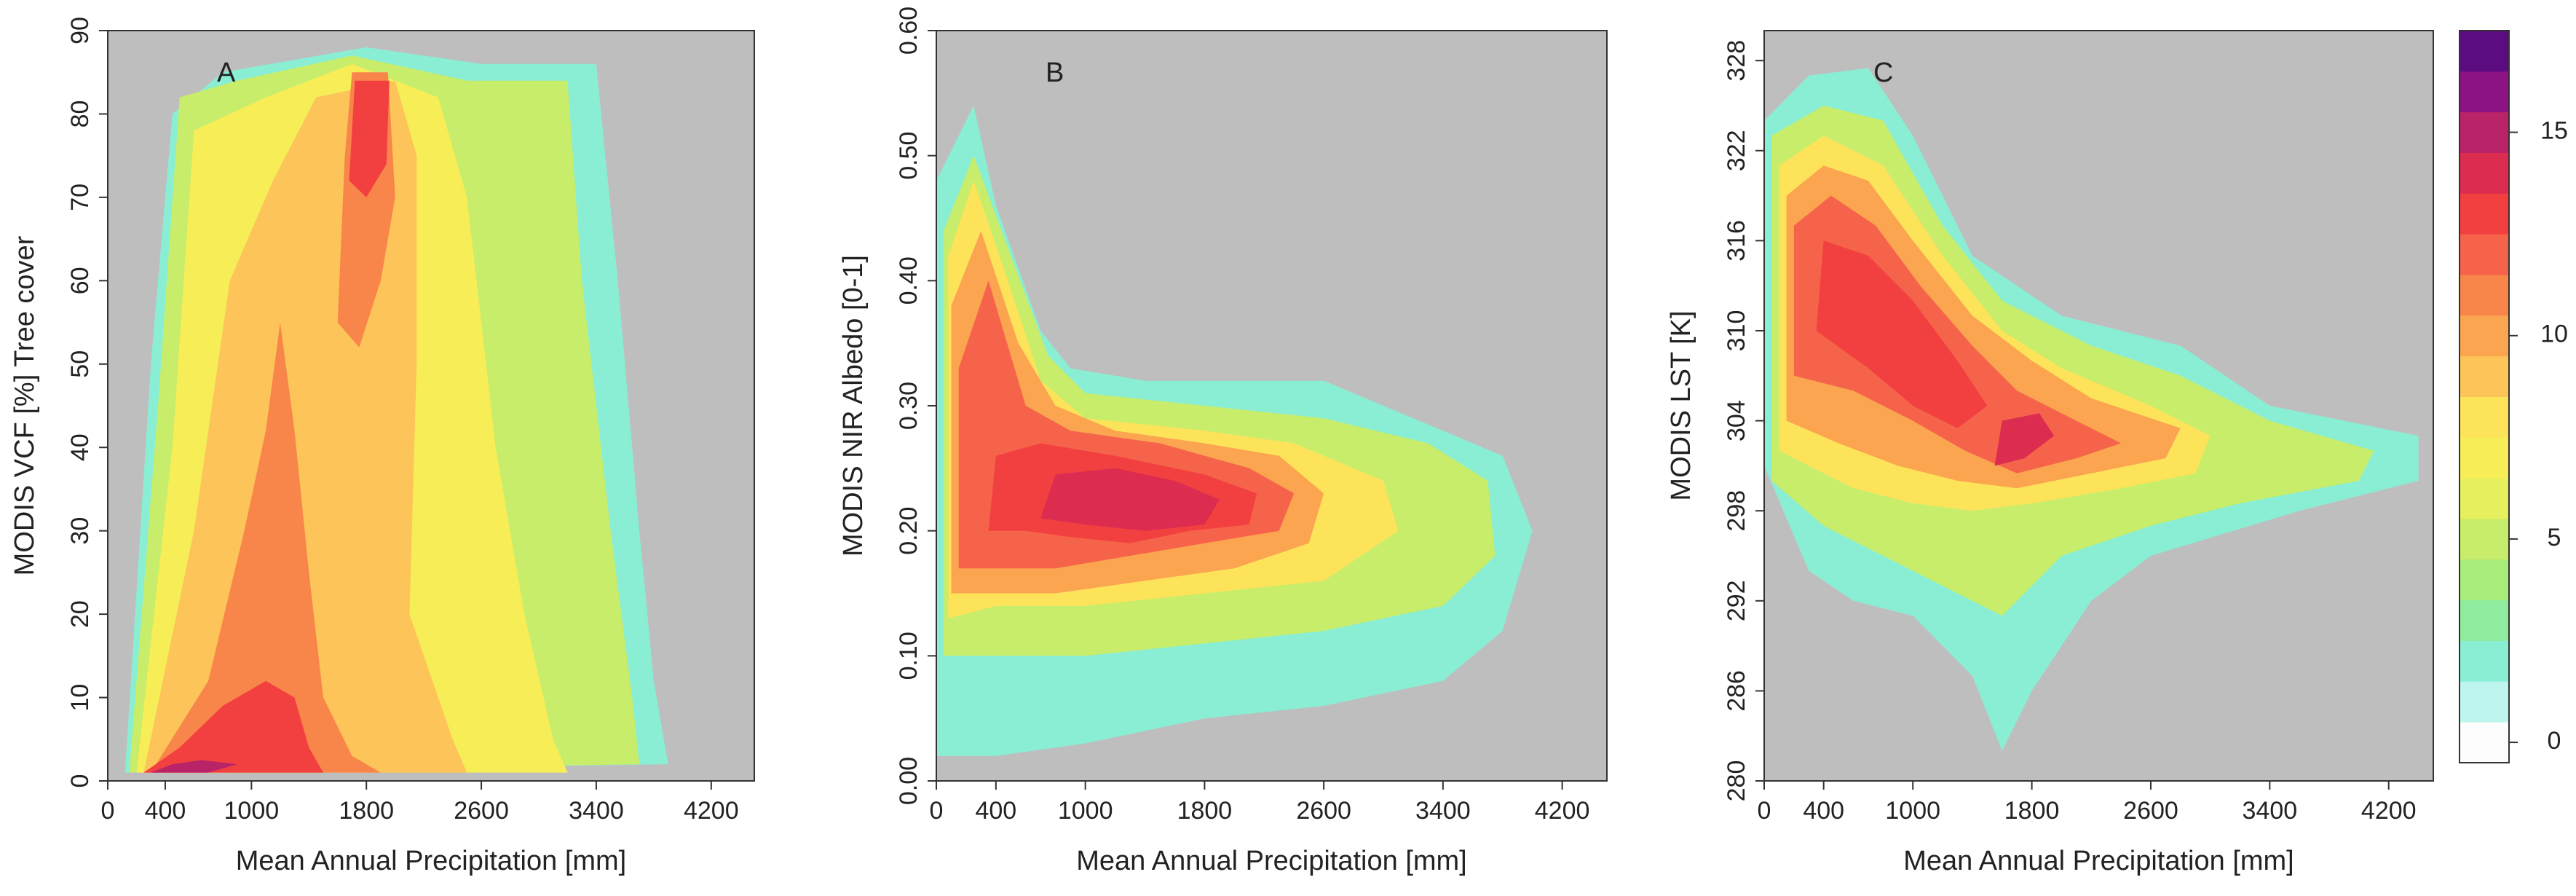 The image size is (2576, 896). Describe the element at coordinates (2554, 335) in the screenshot. I see `colorbar-tick-label: 10` at that location.